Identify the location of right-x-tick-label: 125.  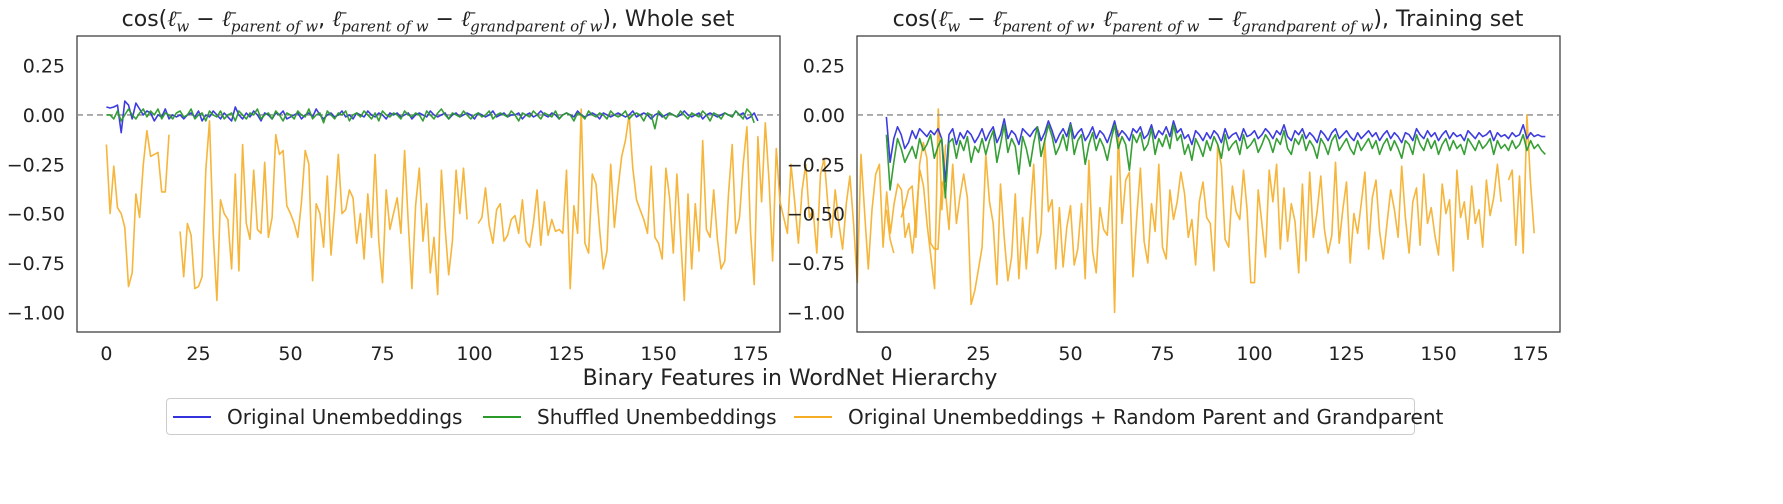
(1346, 354).